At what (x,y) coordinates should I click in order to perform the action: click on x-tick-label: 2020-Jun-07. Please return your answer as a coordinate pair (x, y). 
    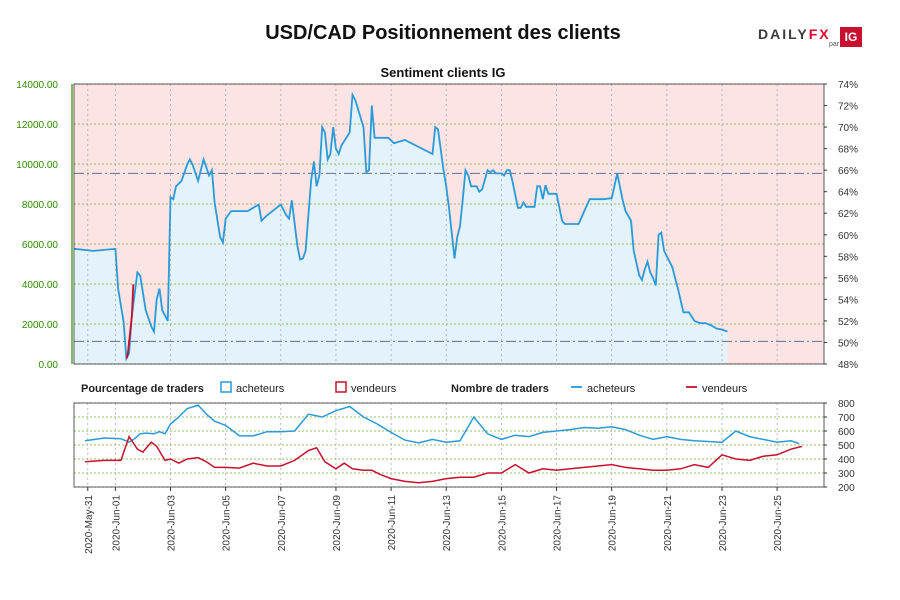
    Looking at the image, I should click on (282, 523).